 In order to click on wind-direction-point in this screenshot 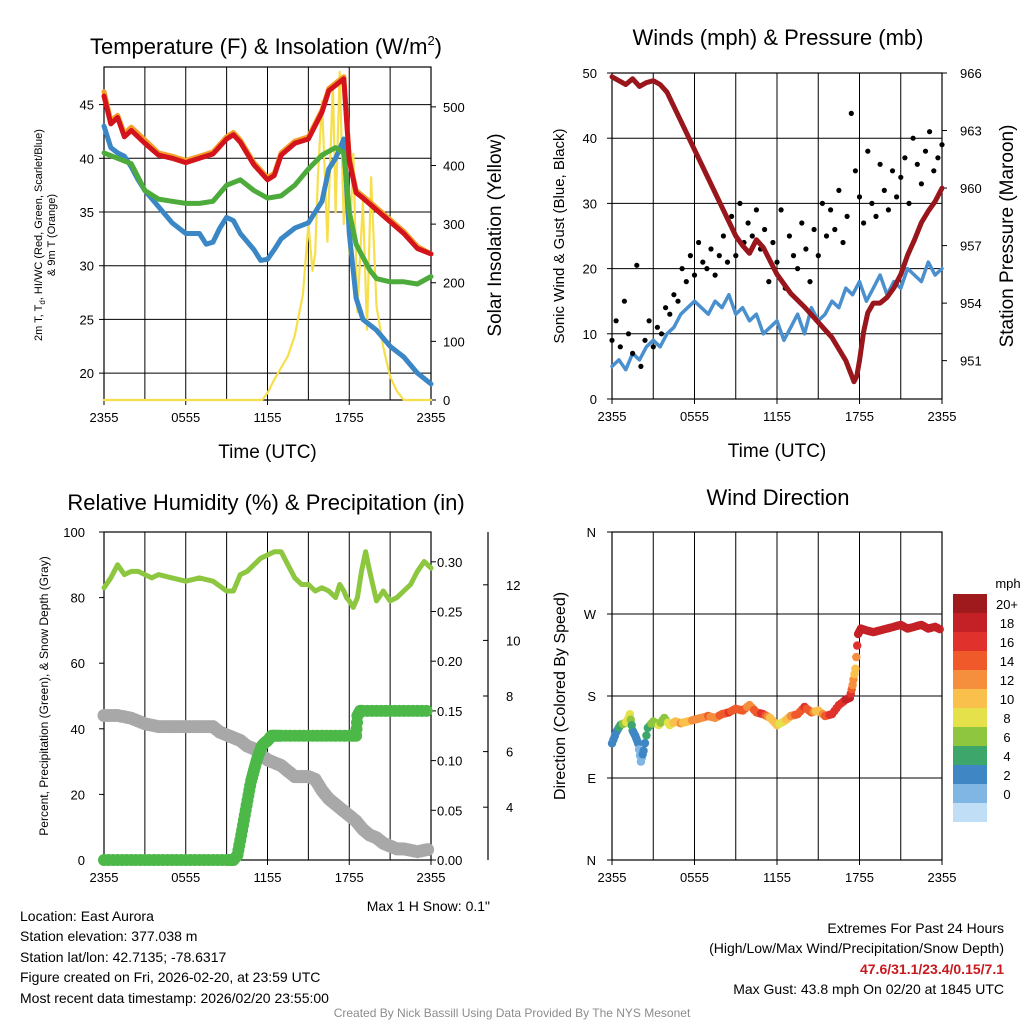, I will do `click(643, 750)`.